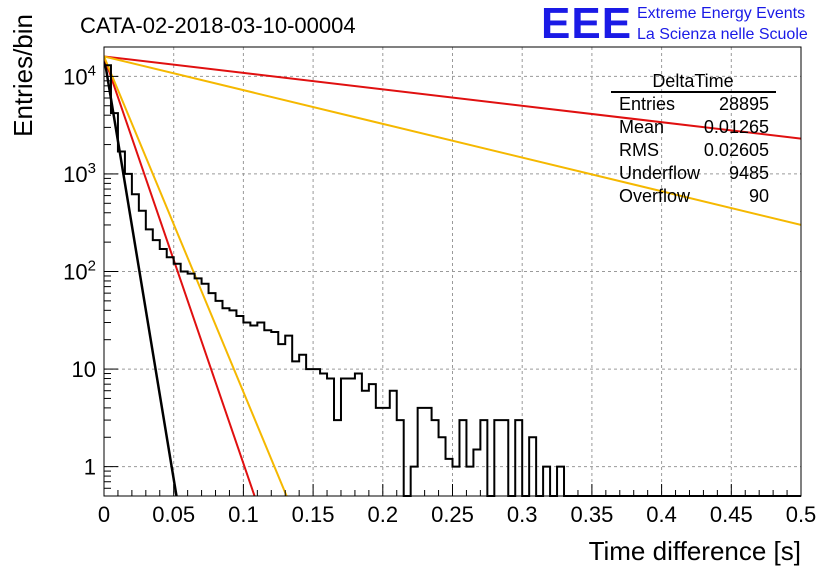  I want to click on eee-logo-text: EEE, so click(586, 24).